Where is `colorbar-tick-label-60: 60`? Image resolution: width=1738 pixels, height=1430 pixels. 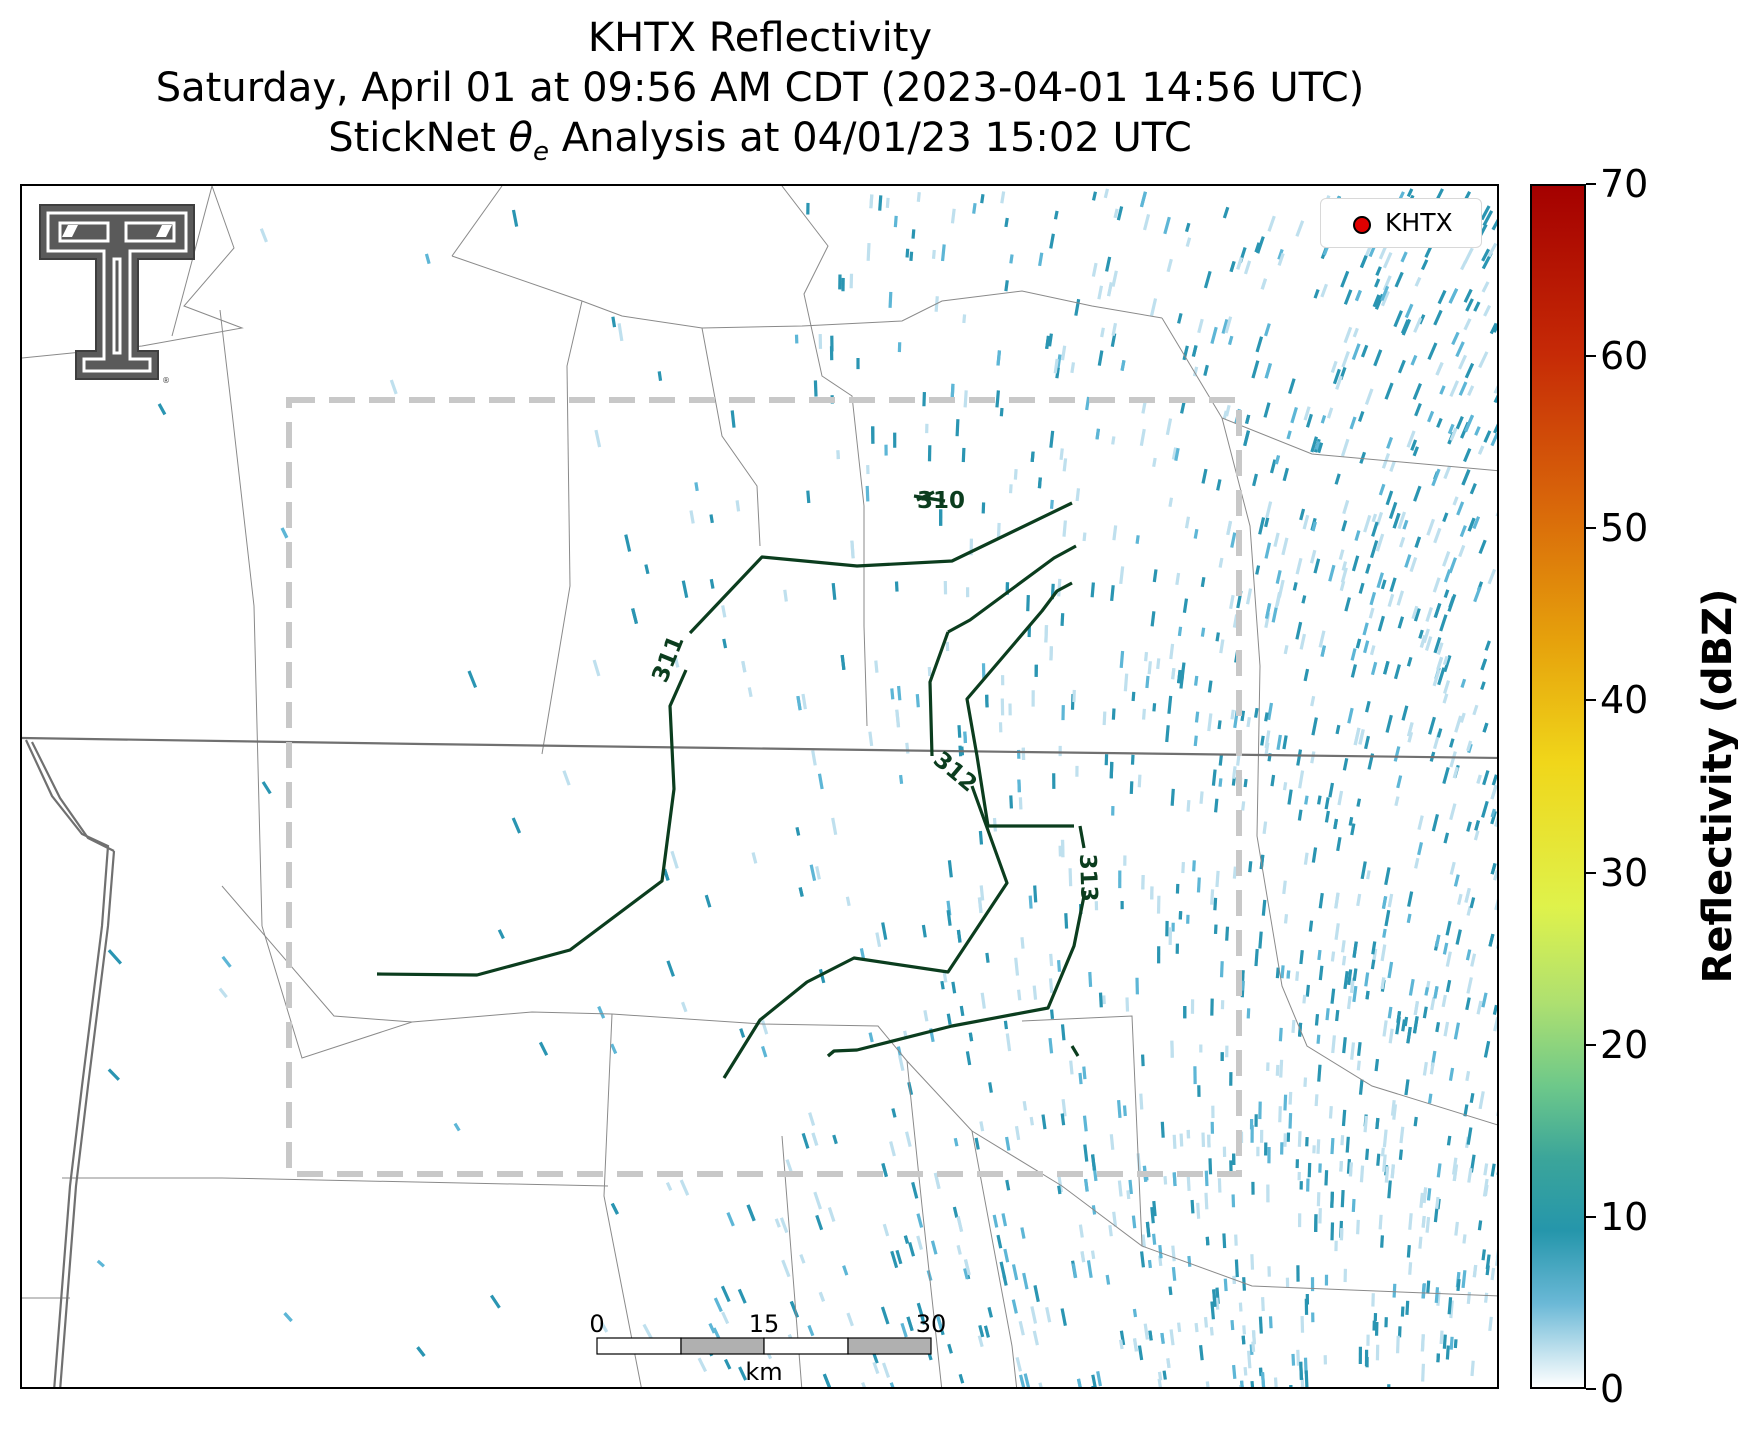
colorbar-tick-label-60: 60 is located at coordinates (1624, 356).